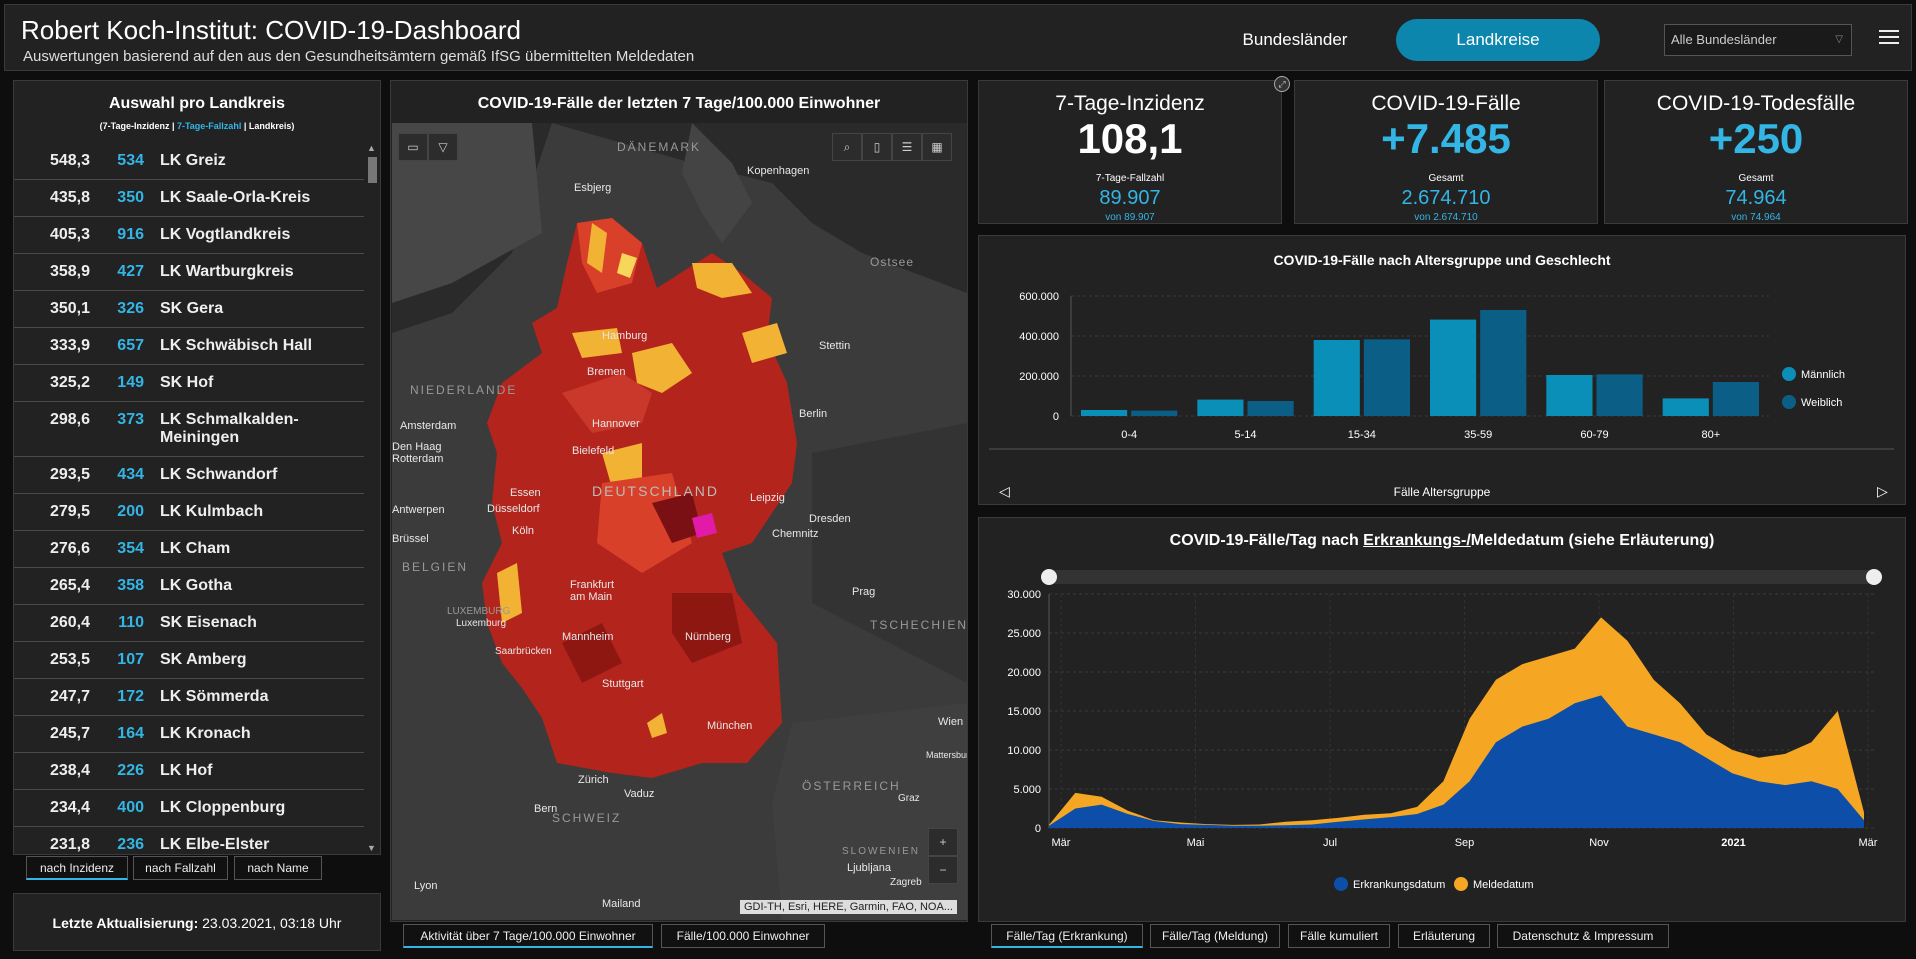  What do you see at coordinates (1503, 363) in the screenshot?
I see `bar-weiblich` at bounding box center [1503, 363].